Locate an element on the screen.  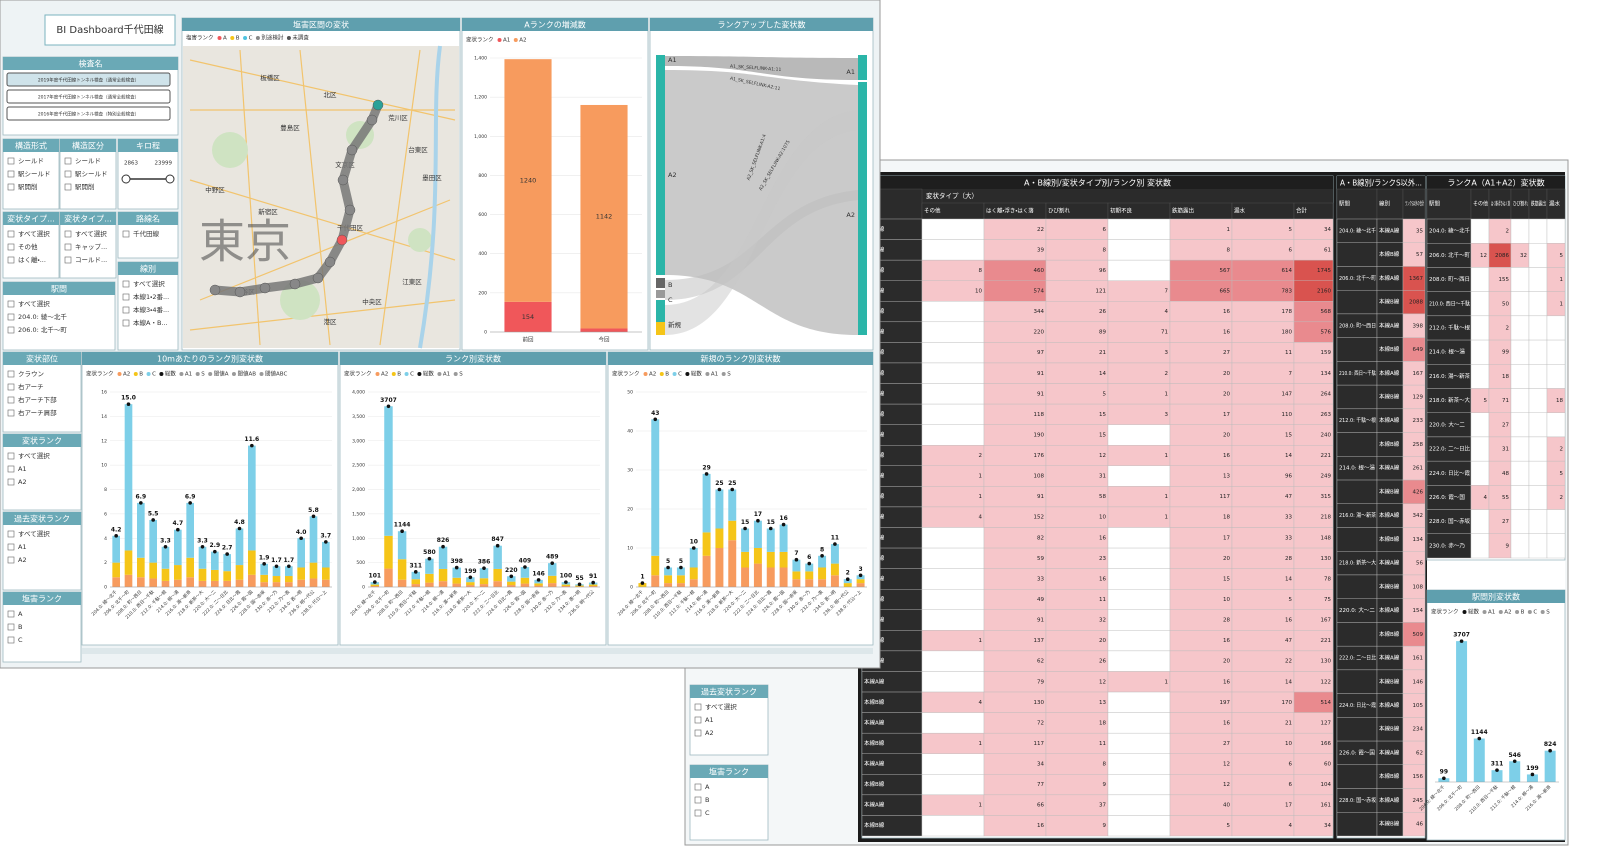
cell-text: 61 is located at coordinates (1327, 250).